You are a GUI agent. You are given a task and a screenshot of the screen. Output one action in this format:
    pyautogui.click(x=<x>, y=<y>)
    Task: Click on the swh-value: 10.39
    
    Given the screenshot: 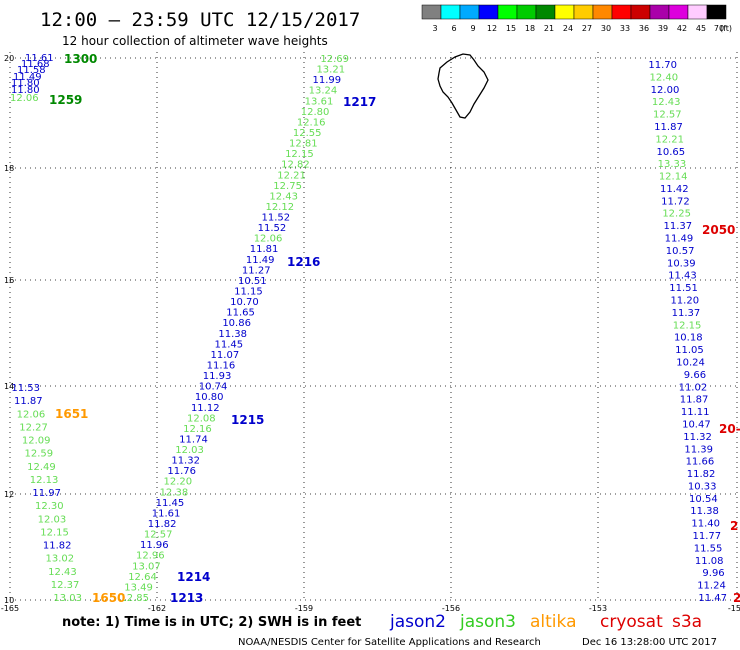 What is the action you would take?
    pyautogui.click(x=681, y=263)
    